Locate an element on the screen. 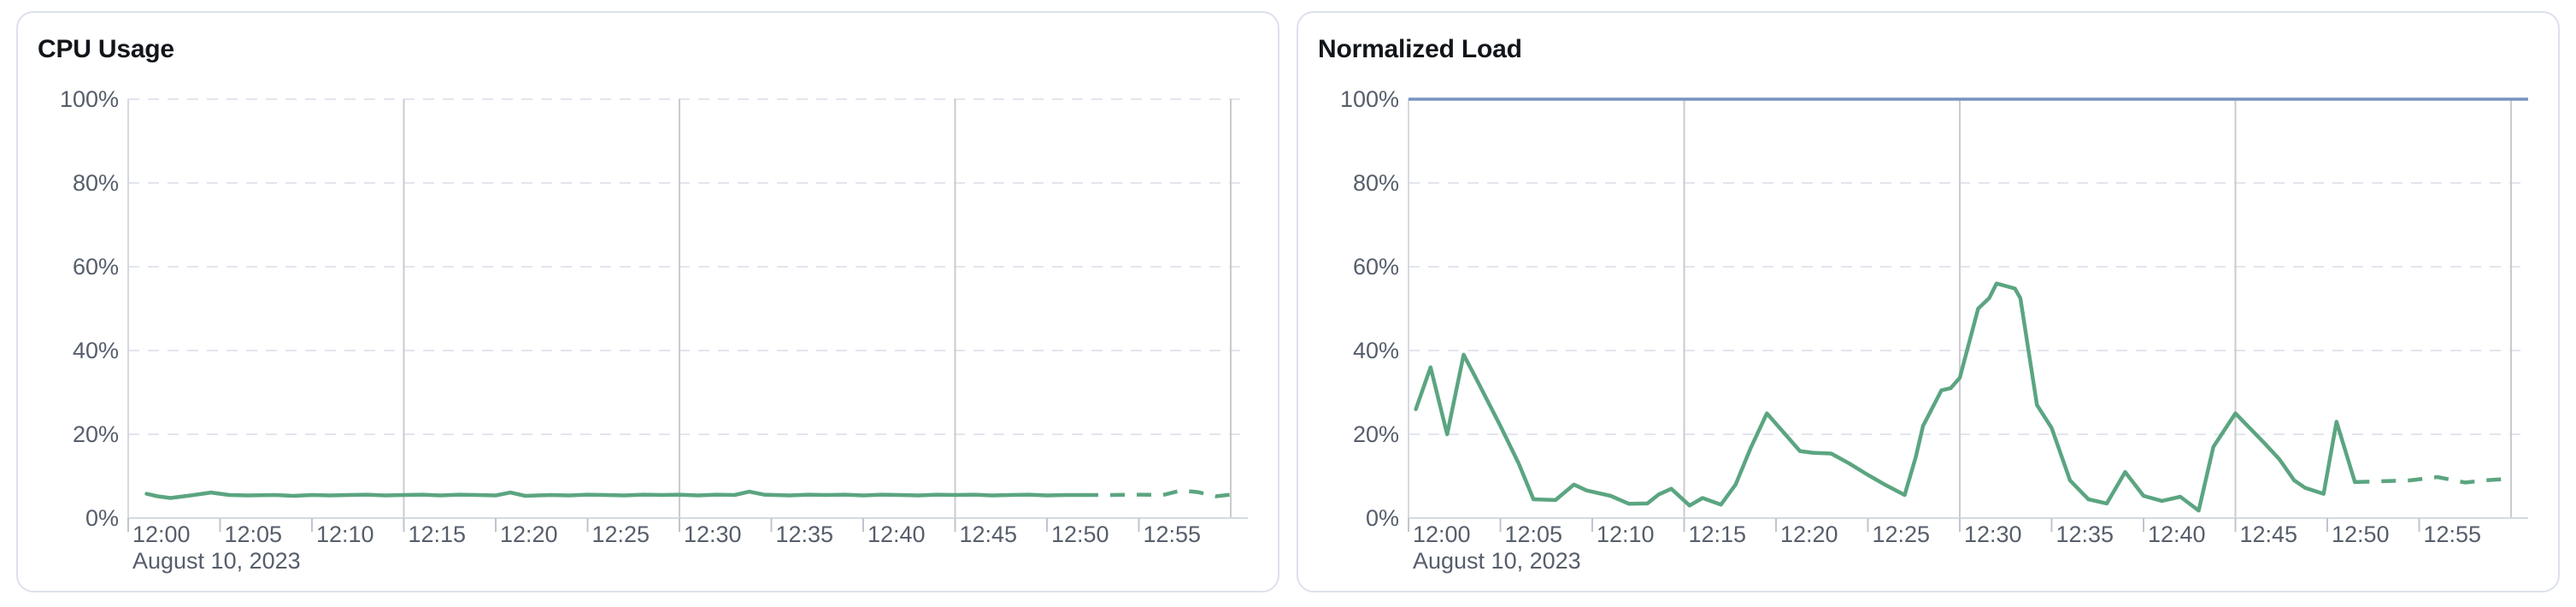 Image resolution: width=2576 pixels, height=607 pixels. cpu-usage-series-line-dashed is located at coordinates (1158, 493).